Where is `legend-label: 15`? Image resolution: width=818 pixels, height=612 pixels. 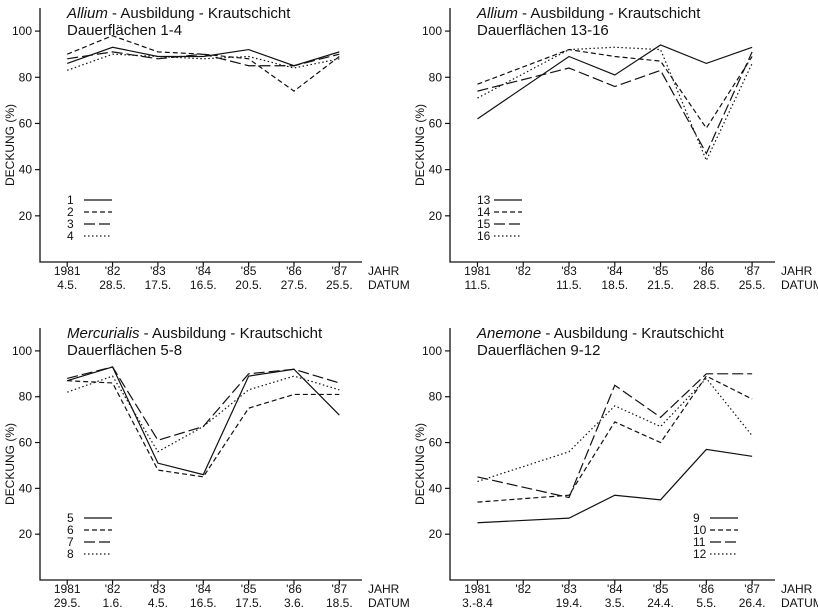
legend-label: 15 is located at coordinates (484, 224).